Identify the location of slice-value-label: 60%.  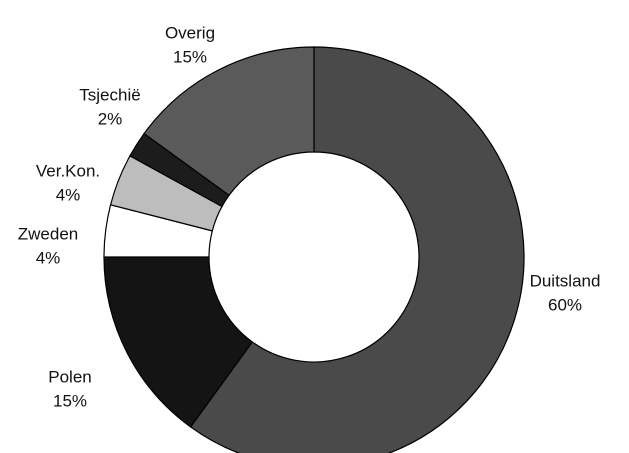
(565, 304).